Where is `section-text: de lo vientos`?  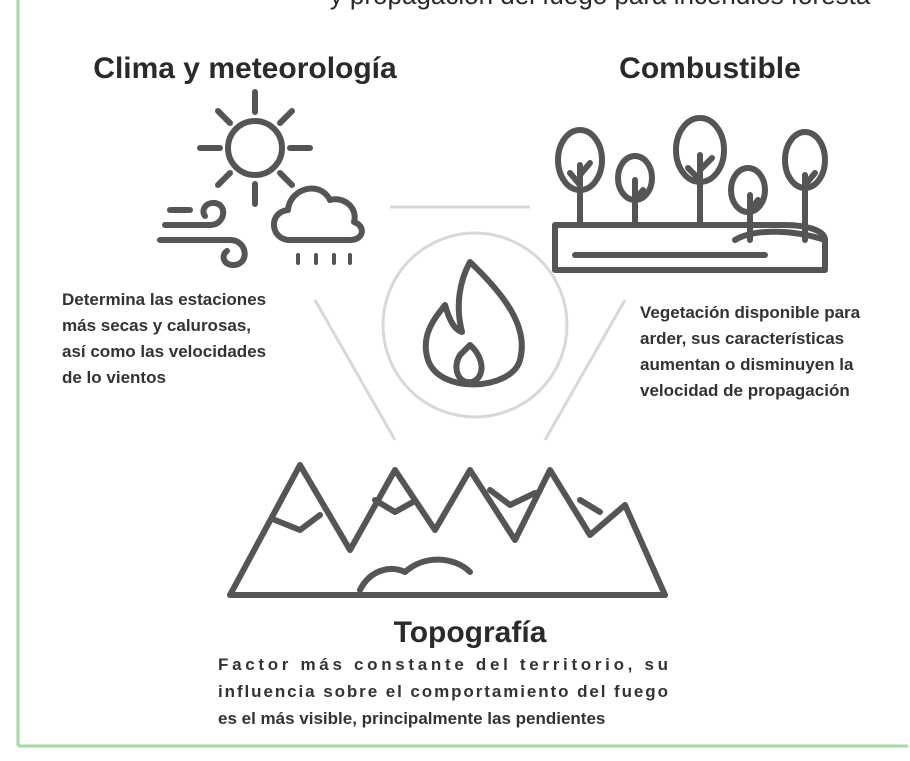
section-text: de lo vientos is located at coordinates (114, 377).